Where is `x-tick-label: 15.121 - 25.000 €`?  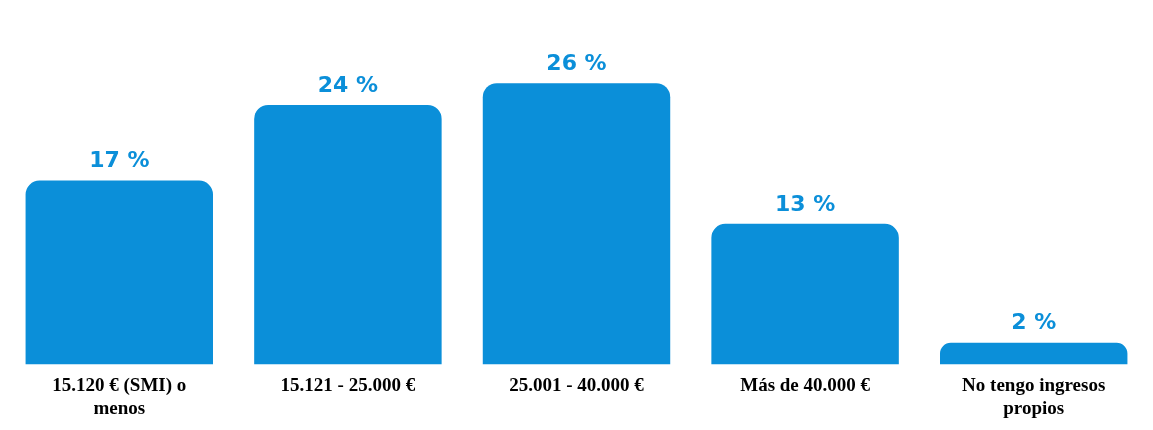 x-tick-label: 15.121 - 25.000 € is located at coordinates (348, 384).